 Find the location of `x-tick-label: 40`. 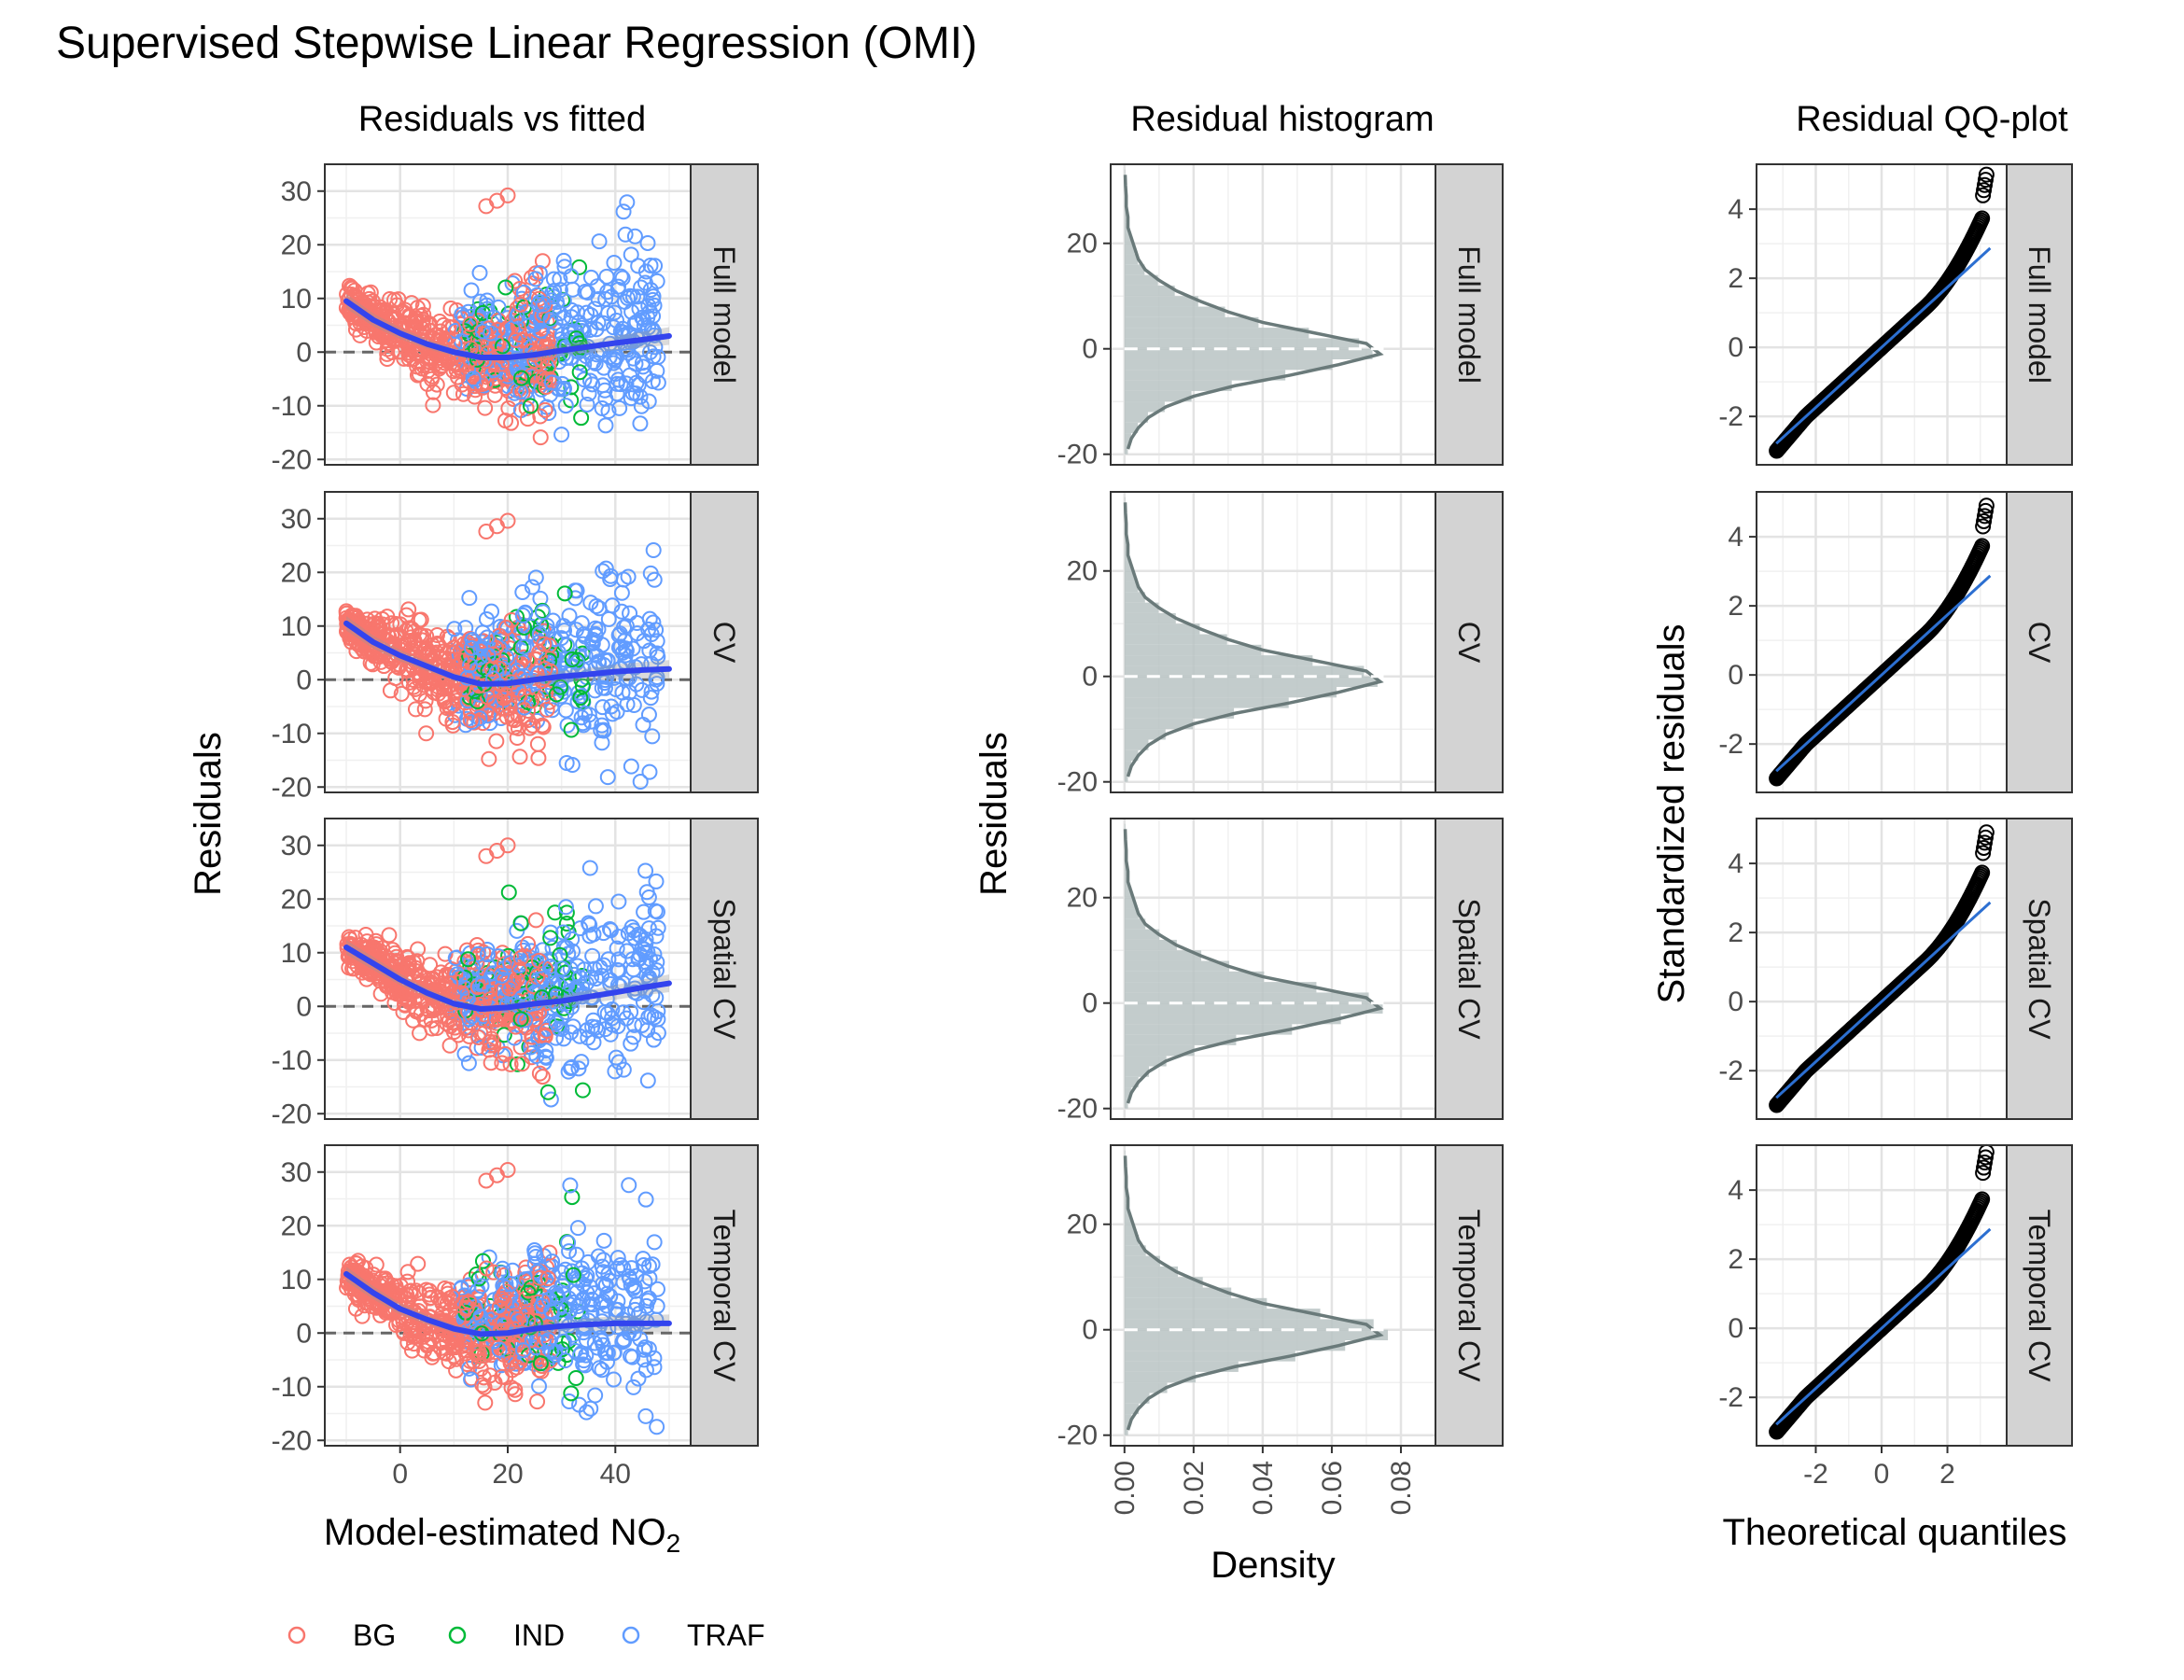

x-tick-label: 40 is located at coordinates (615, 1474).